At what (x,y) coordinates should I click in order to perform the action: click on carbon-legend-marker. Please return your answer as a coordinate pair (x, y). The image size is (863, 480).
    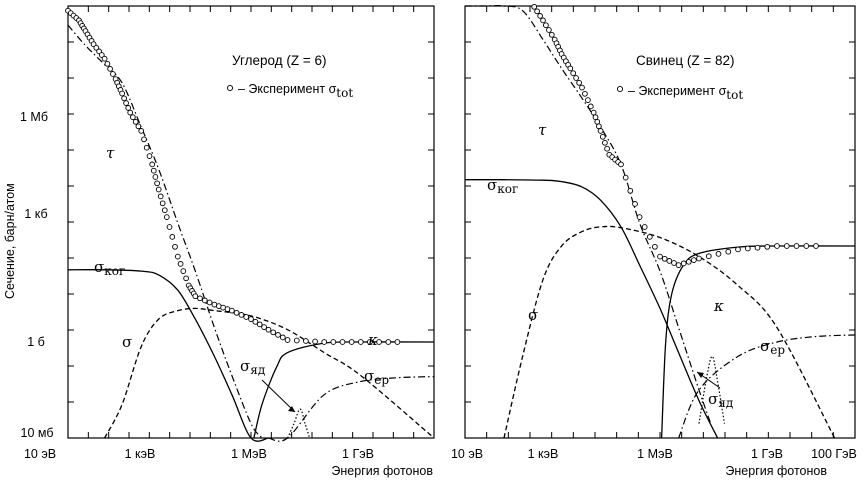
    Looking at the image, I should click on (230, 88).